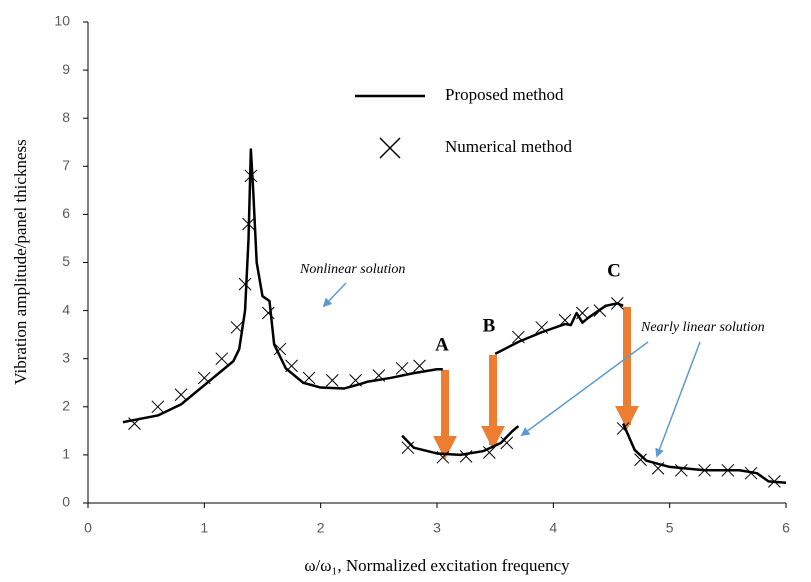 The width and height of the screenshot is (811, 582). Describe the element at coordinates (66, 309) in the screenshot. I see `y-tick-label: 4` at that location.